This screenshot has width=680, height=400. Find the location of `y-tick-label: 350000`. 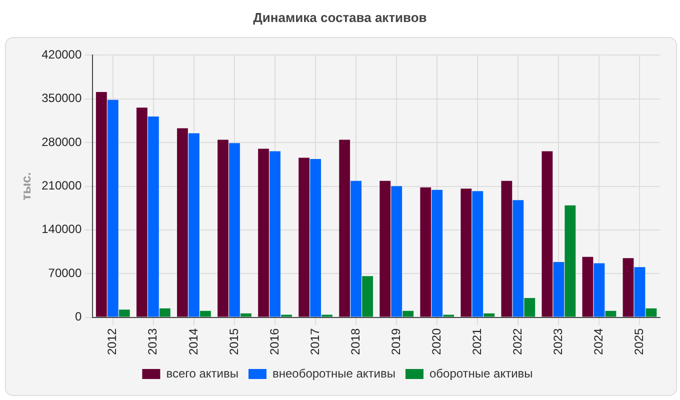

y-tick-label: 350000 is located at coordinates (62, 98).